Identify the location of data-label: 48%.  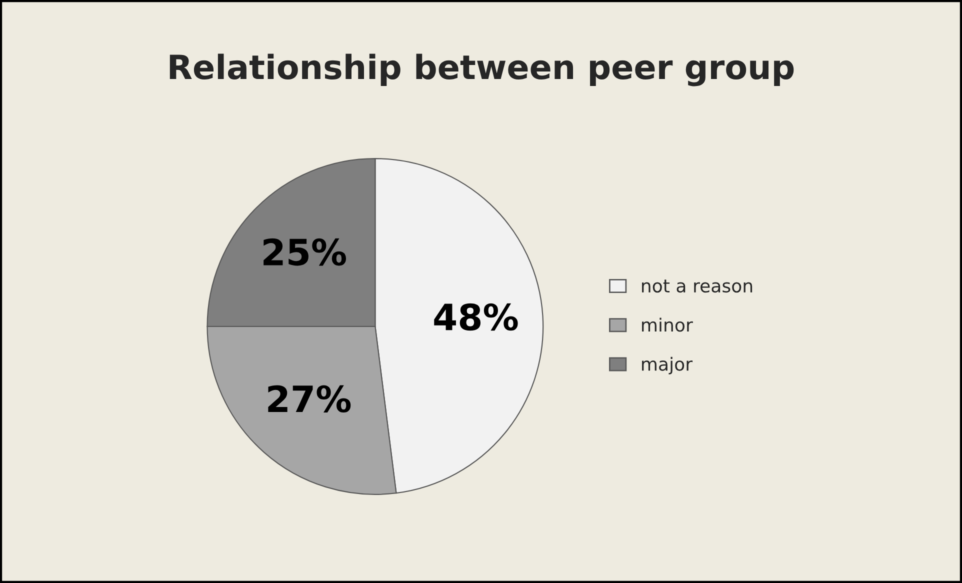
(476, 317).